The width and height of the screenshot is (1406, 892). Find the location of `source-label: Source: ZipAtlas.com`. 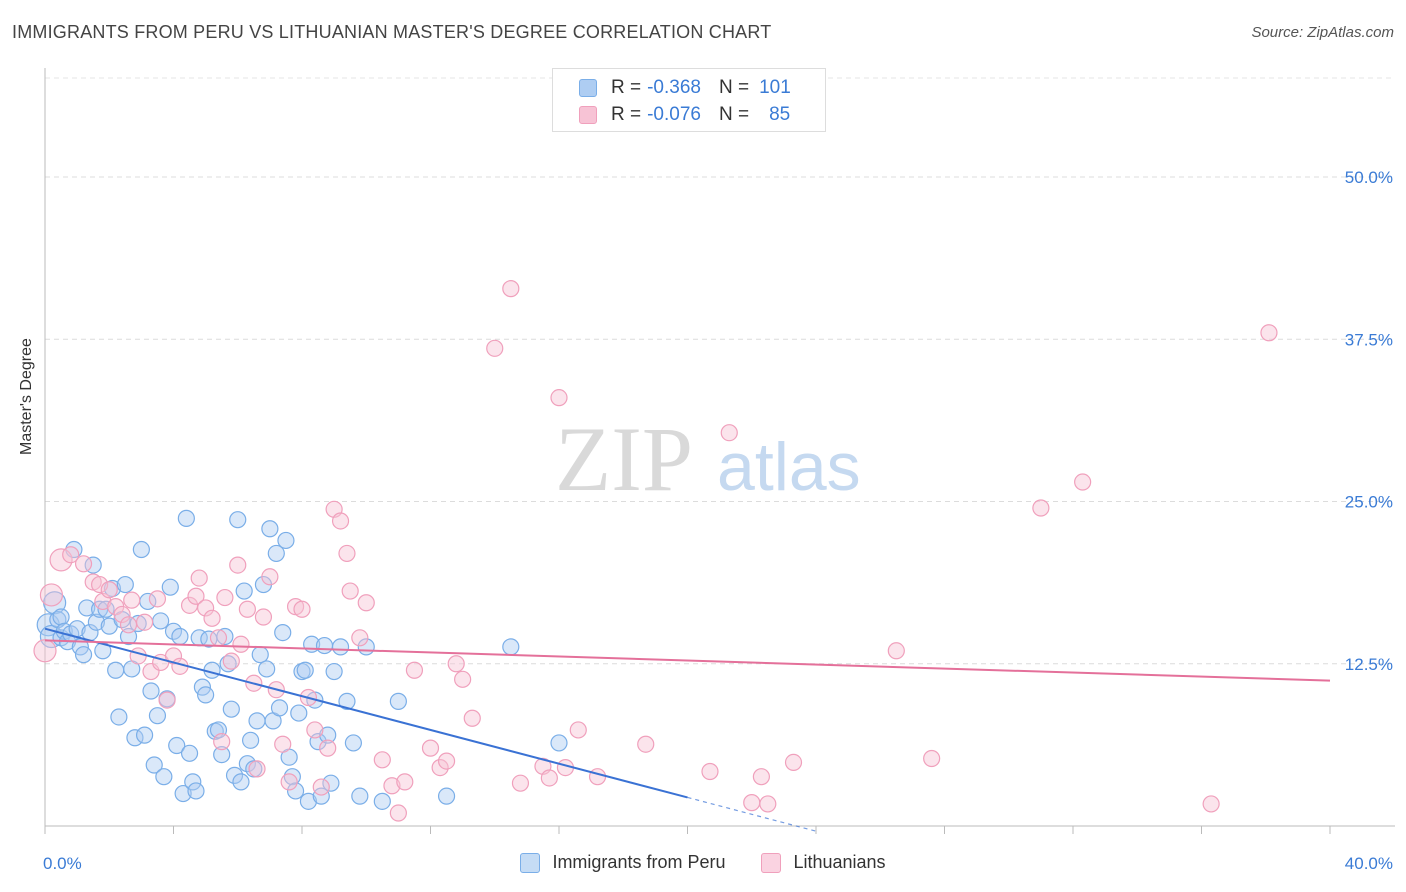

source-label: Source: ZipAtlas.com is located at coordinates (1322, 32).